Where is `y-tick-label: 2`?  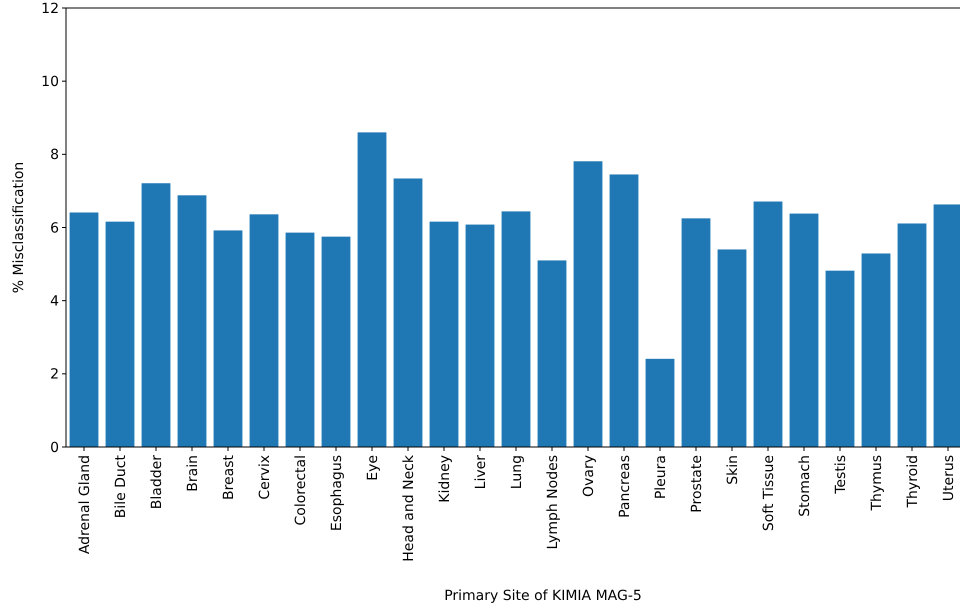
y-tick-label: 2 is located at coordinates (54, 374).